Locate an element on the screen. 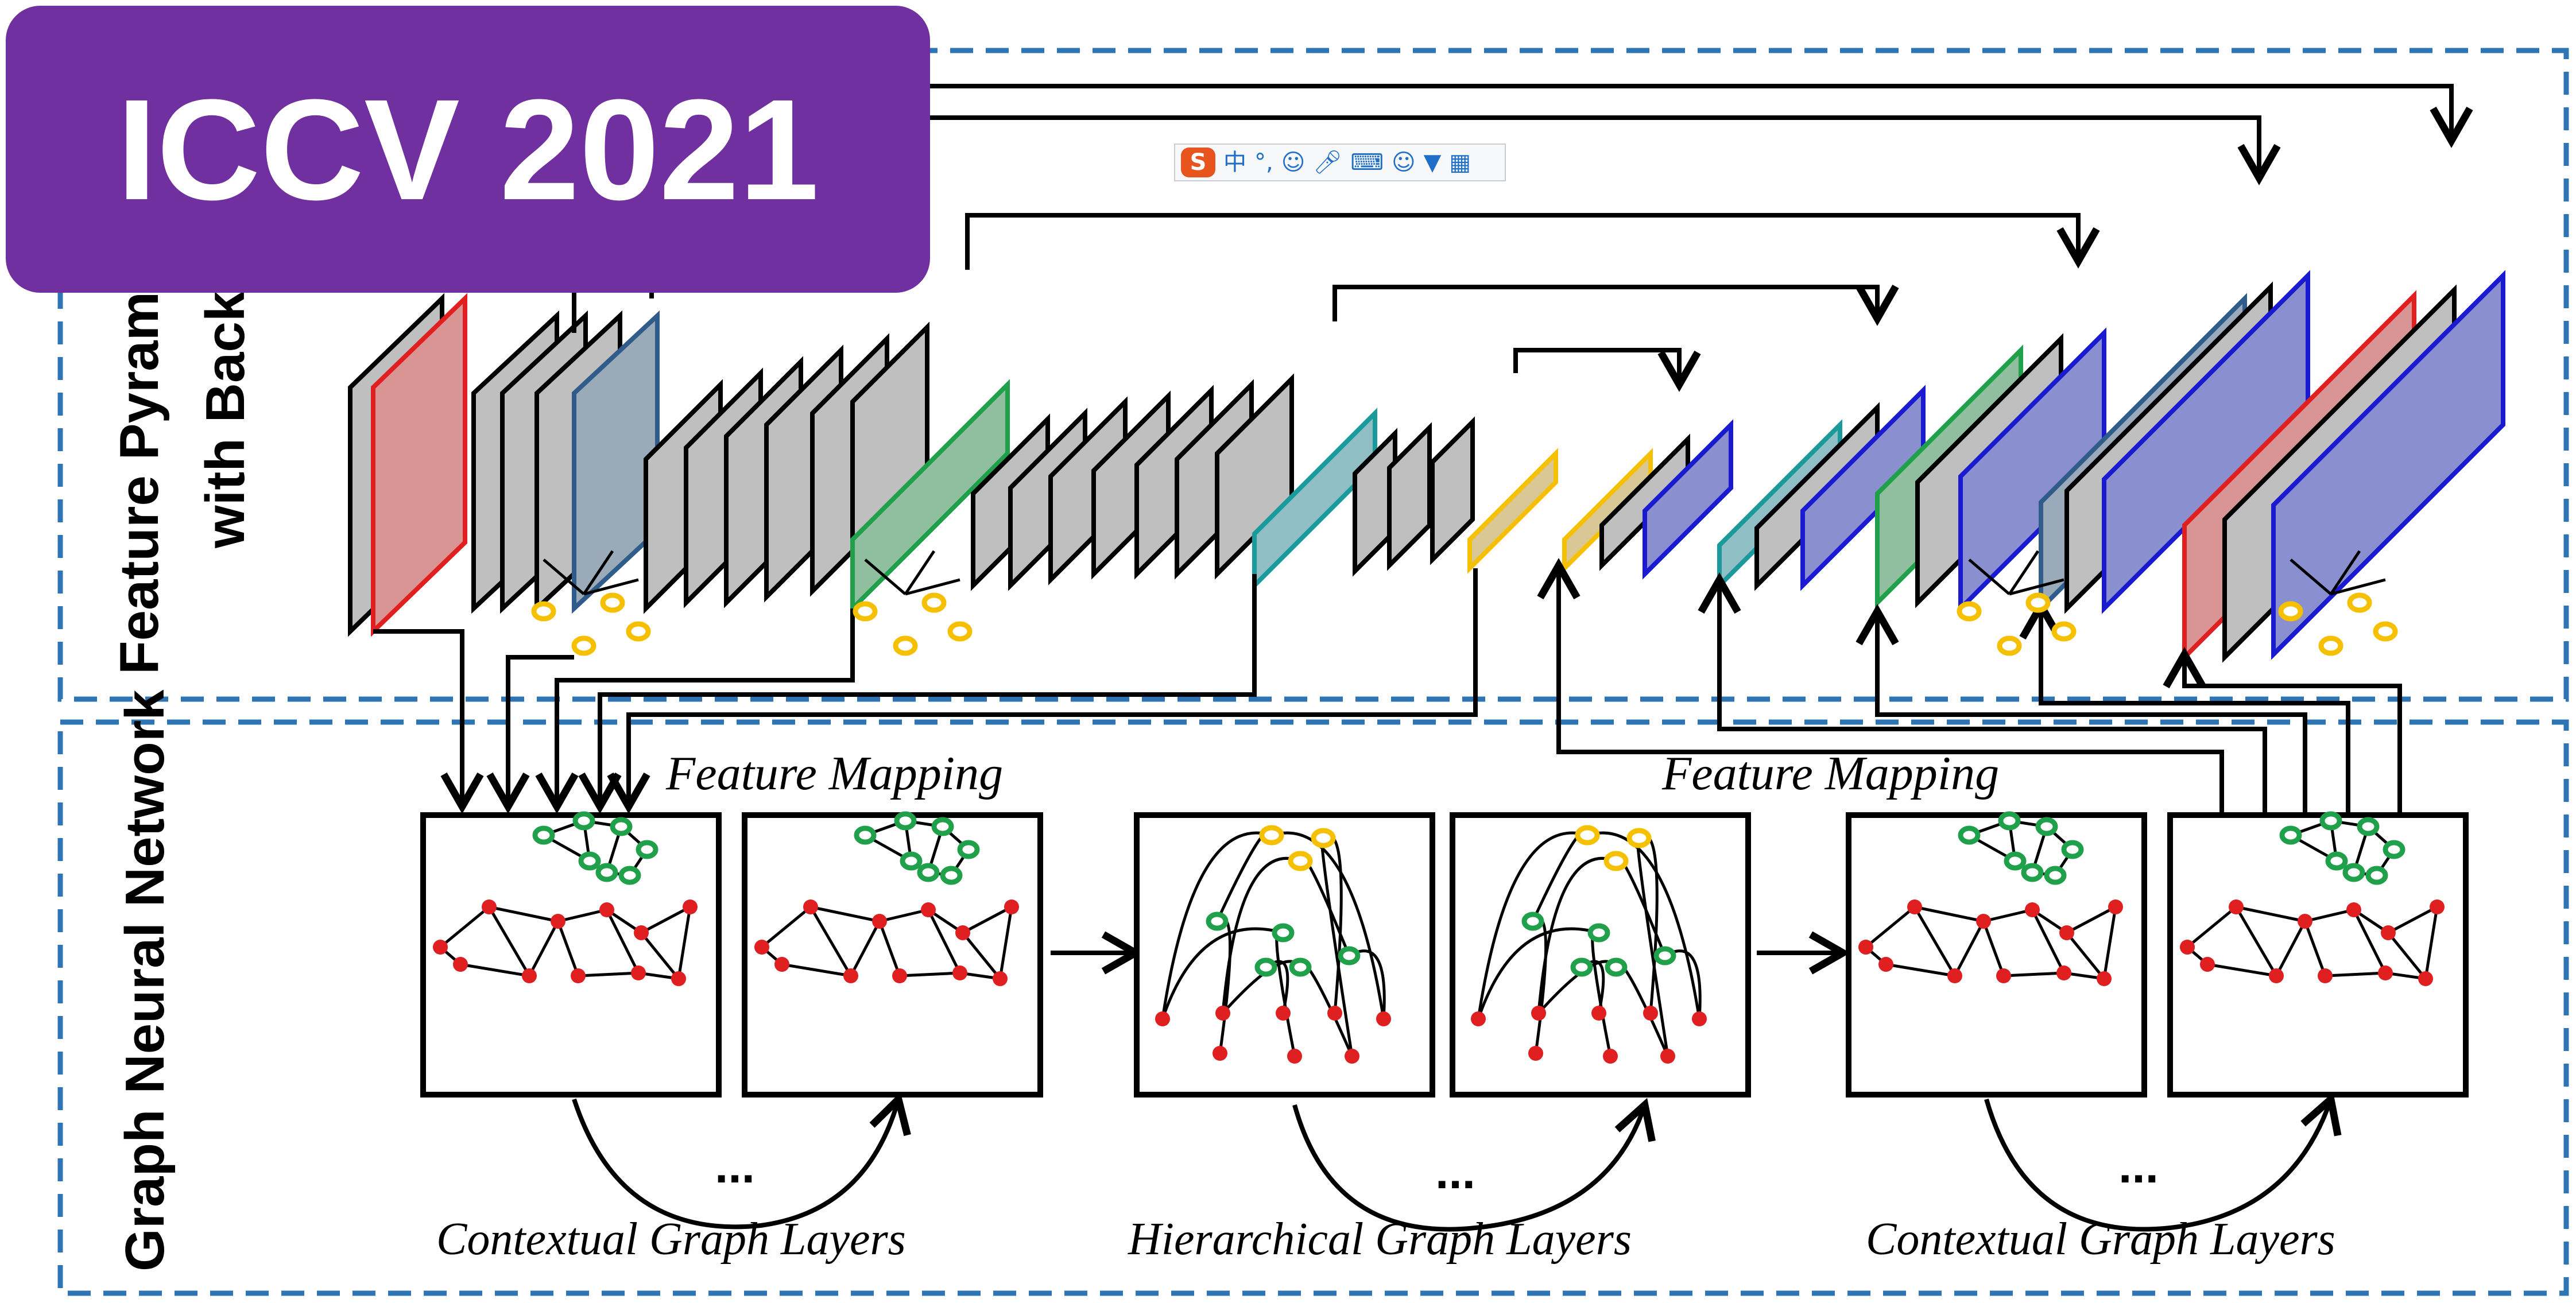 The width and height of the screenshot is (2576, 1303). ime-emoji-icon: ☺ is located at coordinates (1294, 163).